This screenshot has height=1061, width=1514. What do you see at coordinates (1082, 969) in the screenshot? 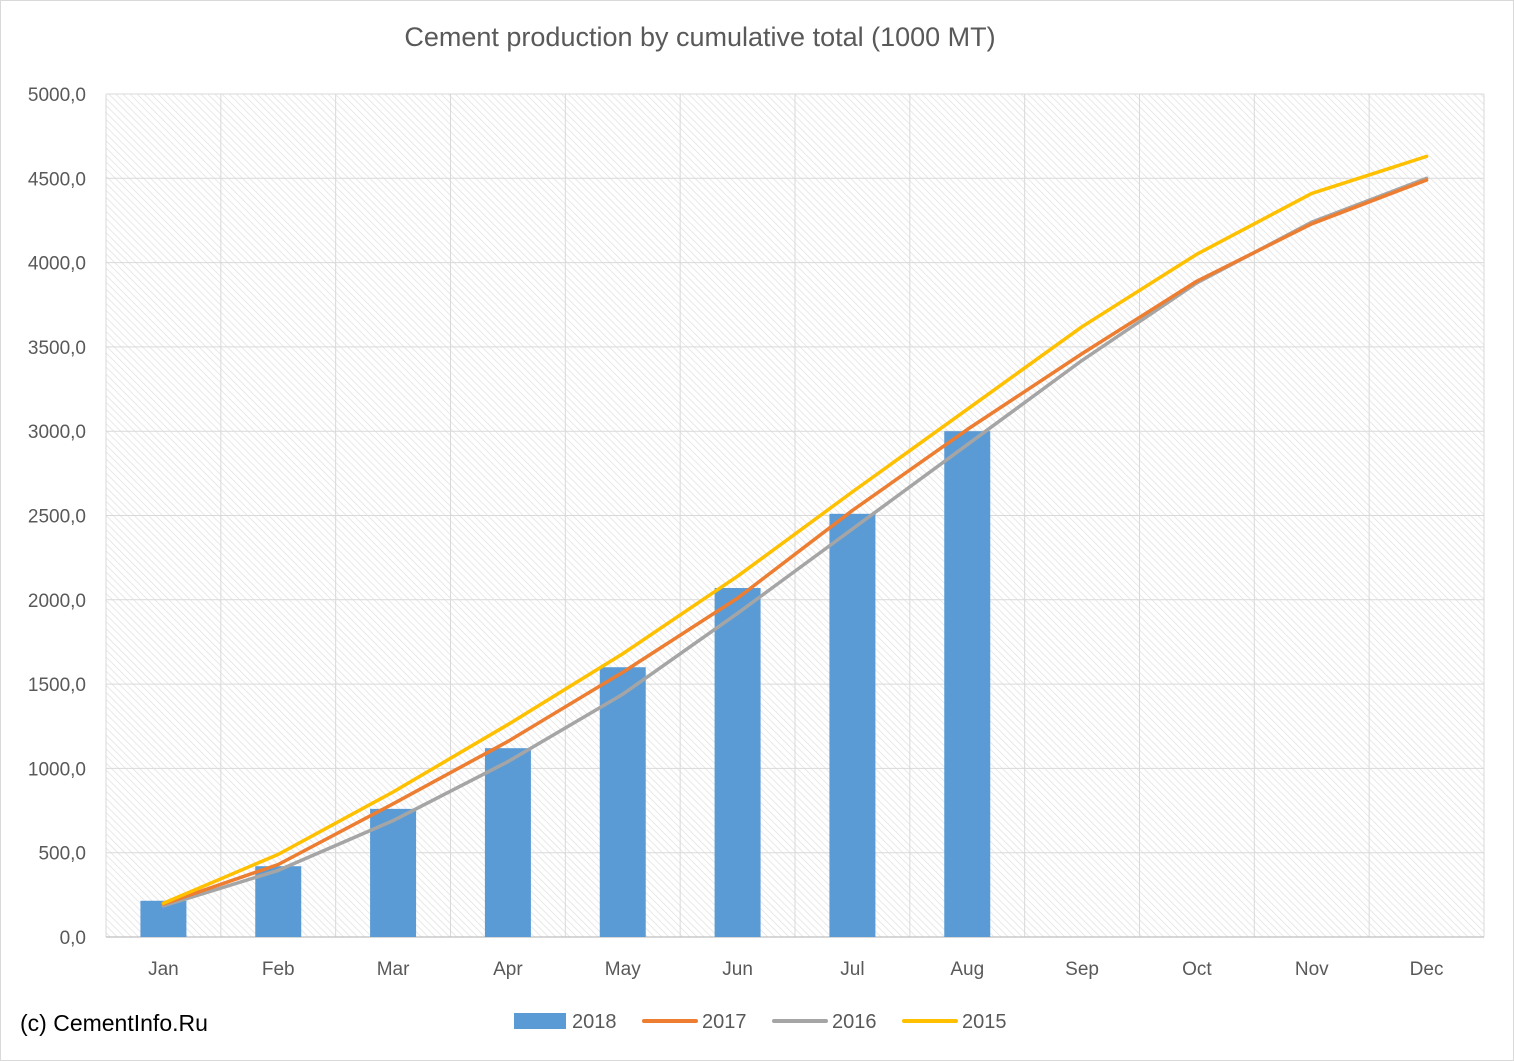
I see `x-tick-label: Sep` at bounding box center [1082, 969].